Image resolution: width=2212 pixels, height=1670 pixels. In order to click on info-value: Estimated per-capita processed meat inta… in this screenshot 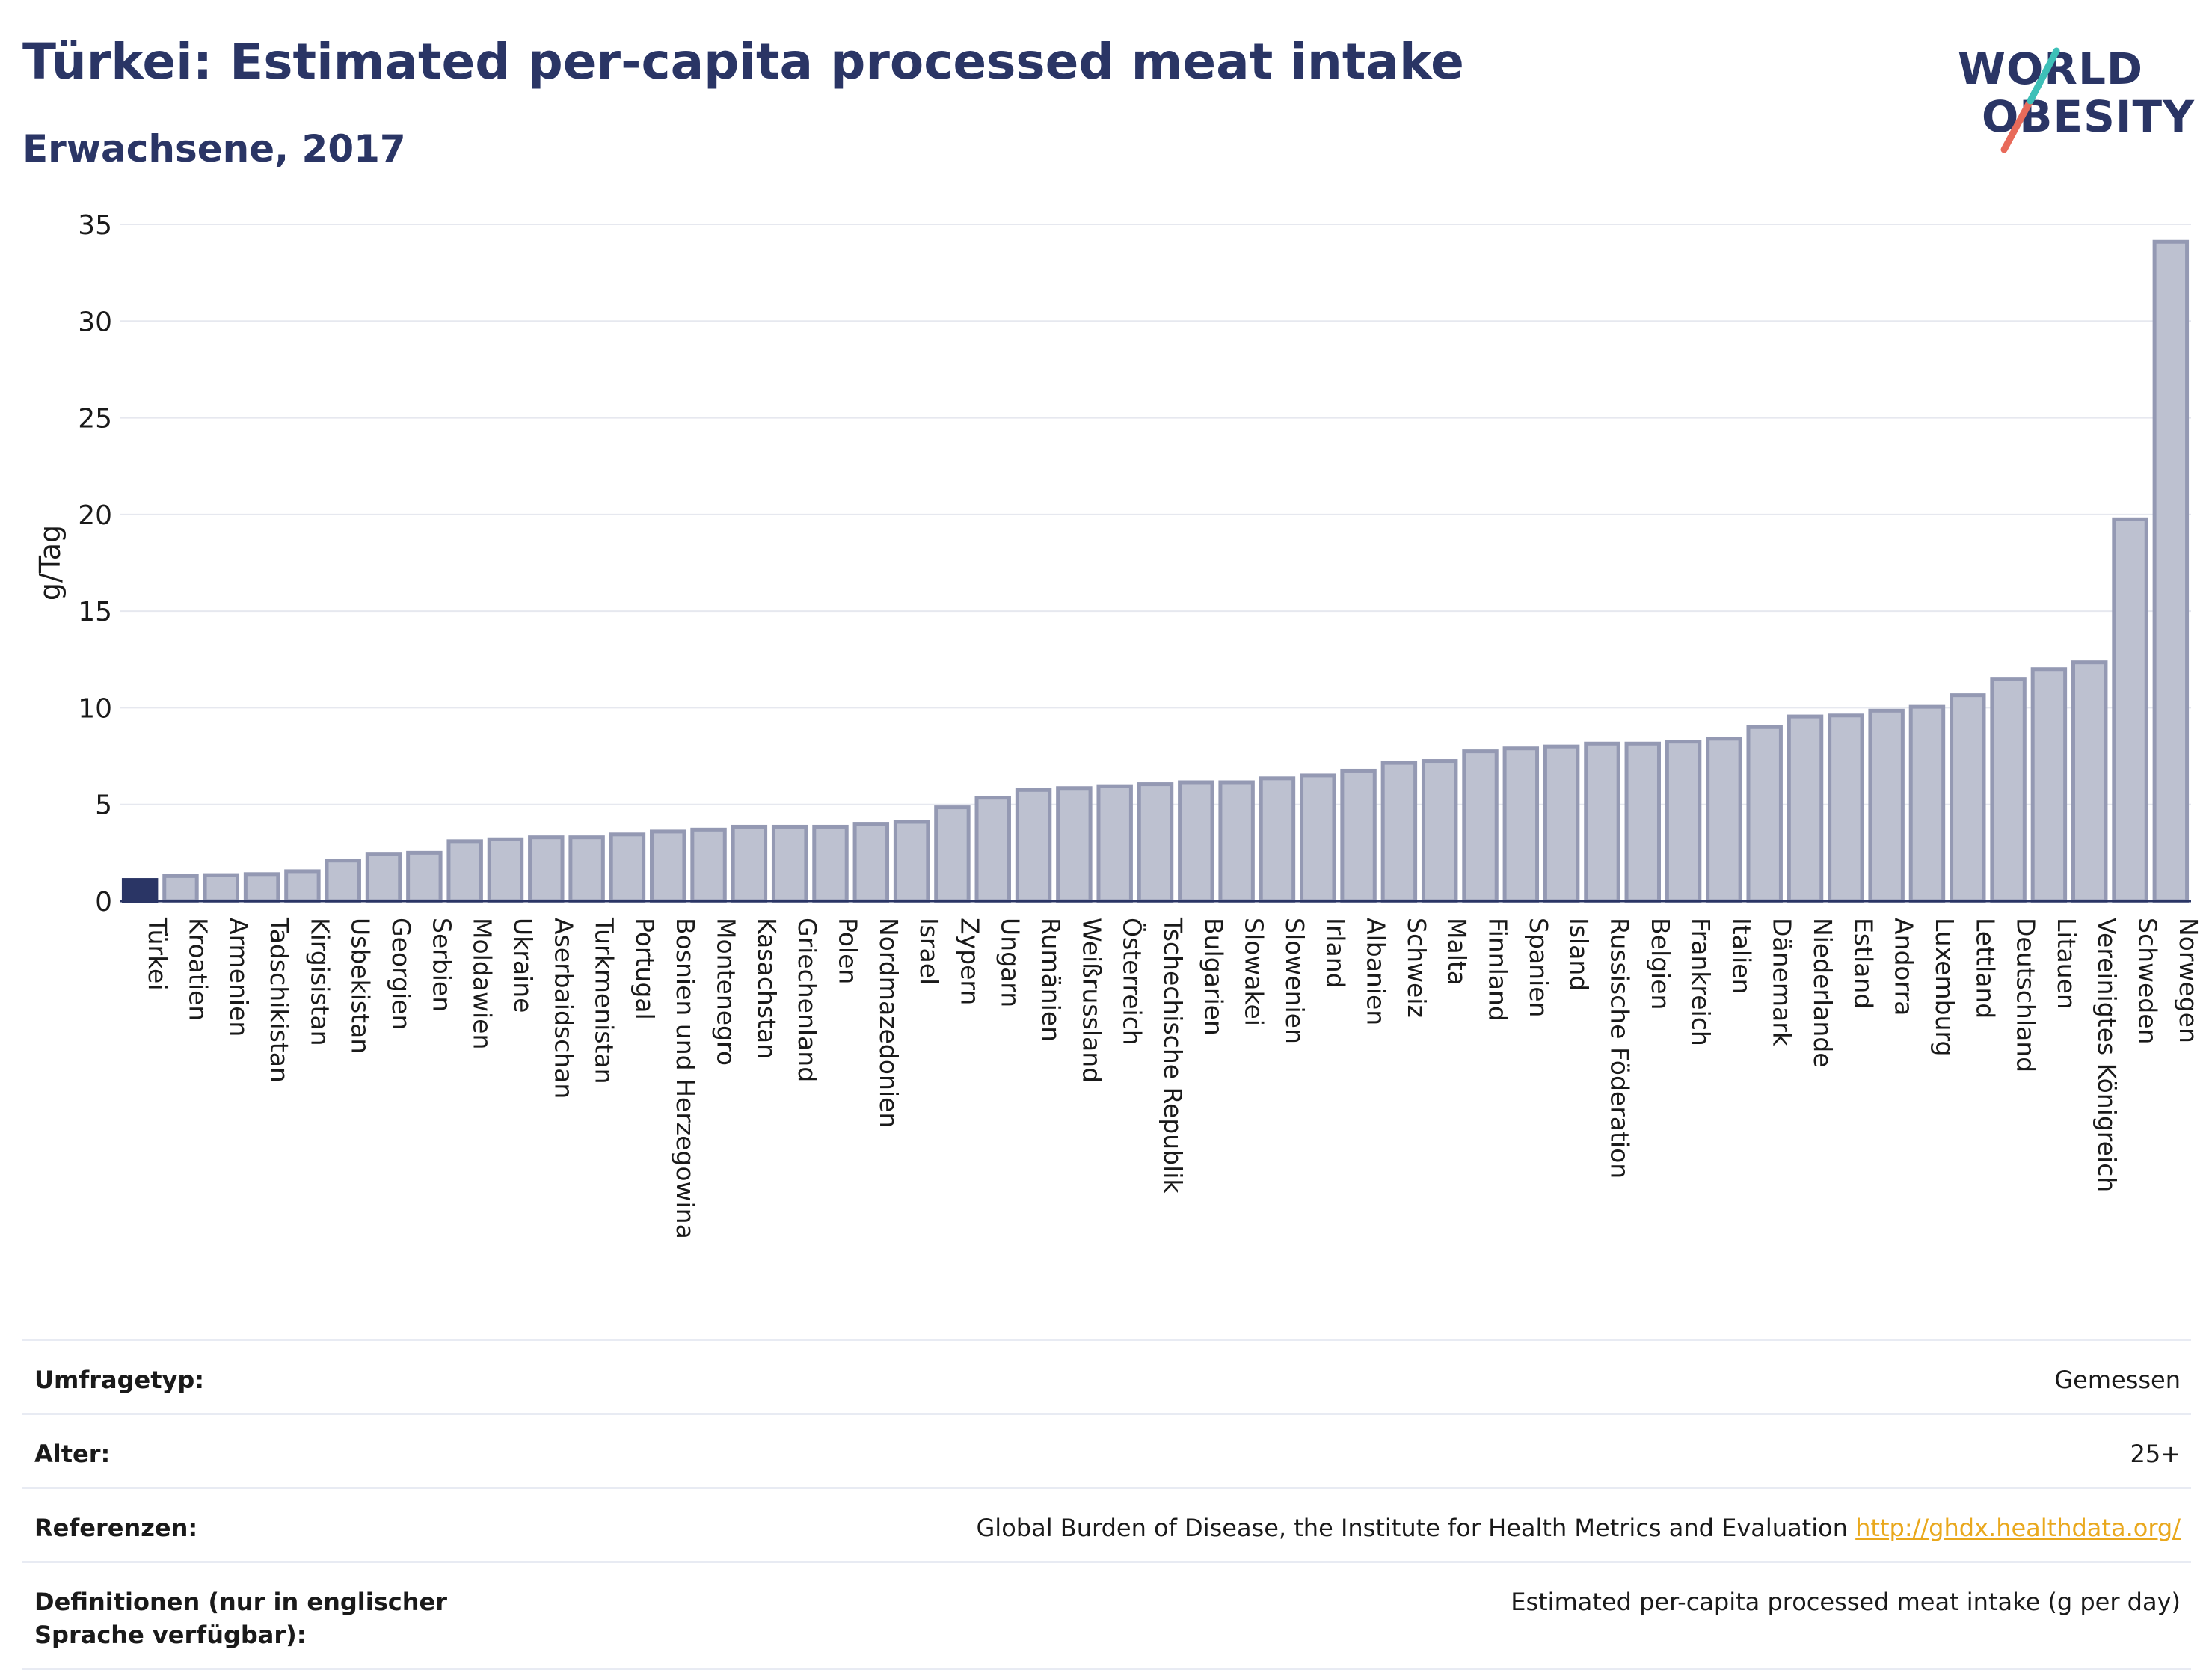, I will do `click(1846, 1602)`.